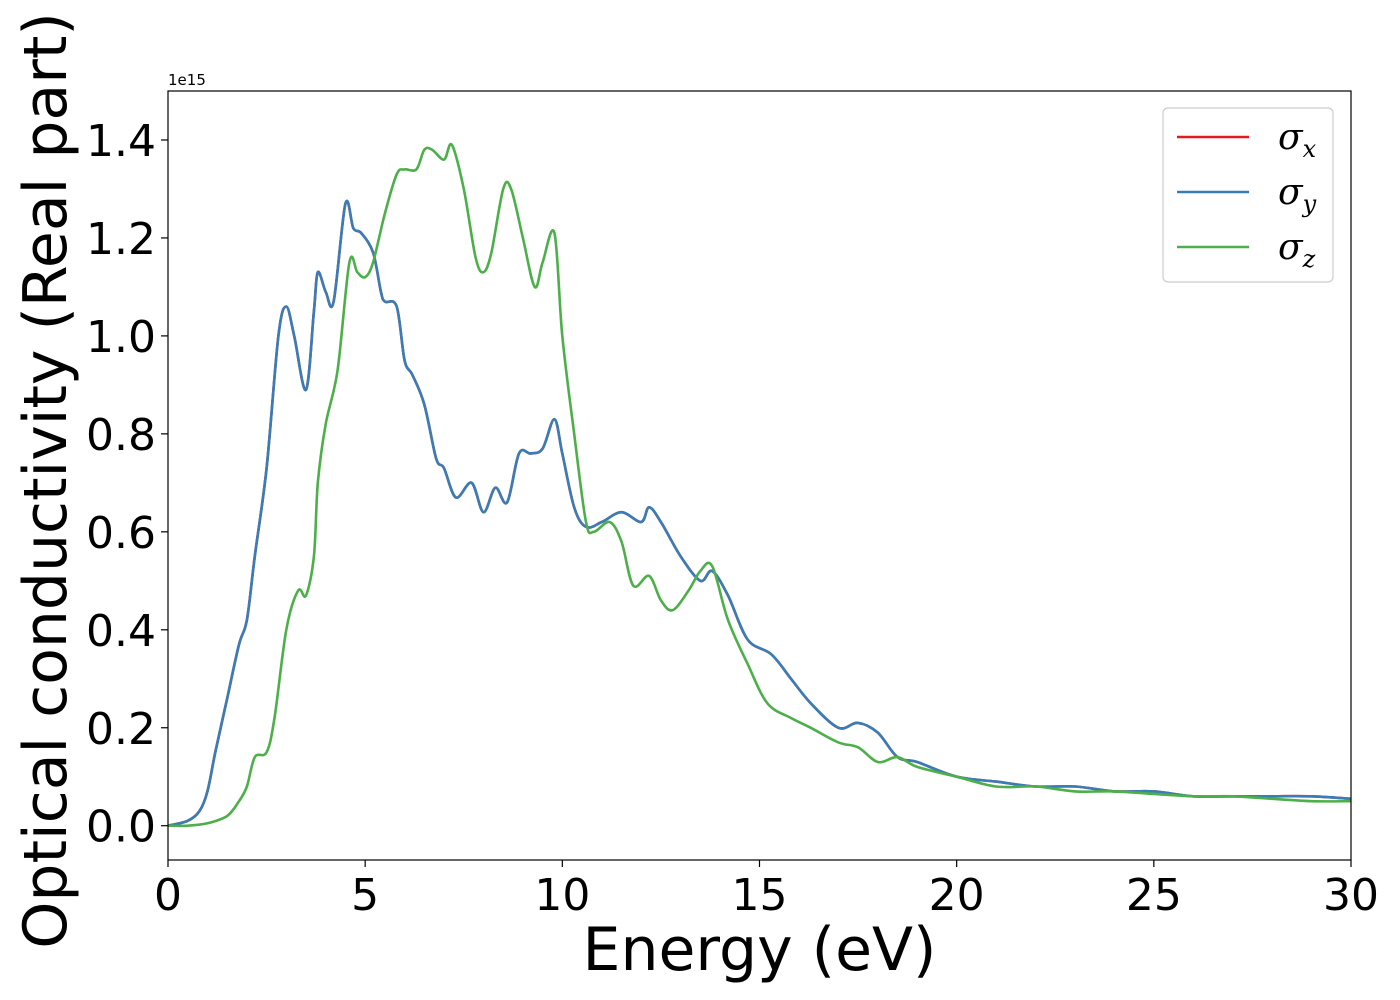 The width and height of the screenshot is (1400, 1000). What do you see at coordinates (121, 631) in the screenshot?
I see `y-tick-label: 0.4` at bounding box center [121, 631].